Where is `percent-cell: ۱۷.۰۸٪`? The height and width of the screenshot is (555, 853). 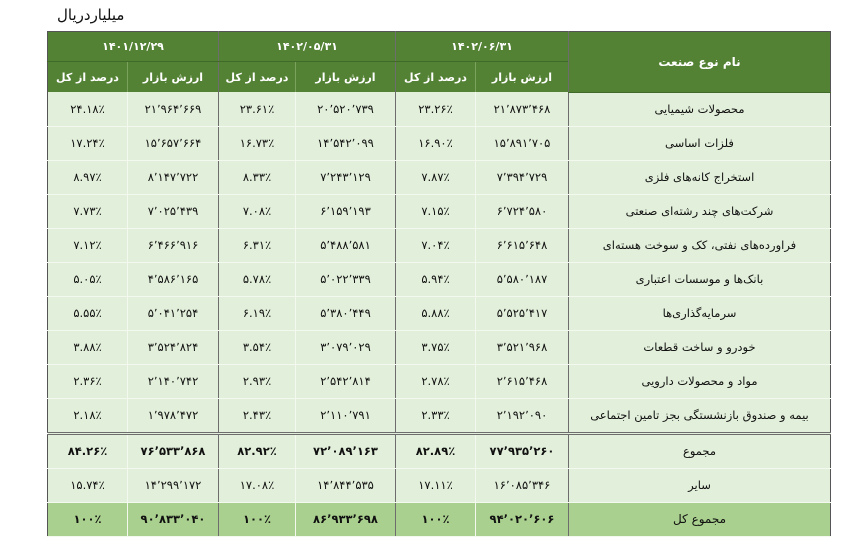
percent-cell: ۱۷.۰۸٪ is located at coordinates (257, 485).